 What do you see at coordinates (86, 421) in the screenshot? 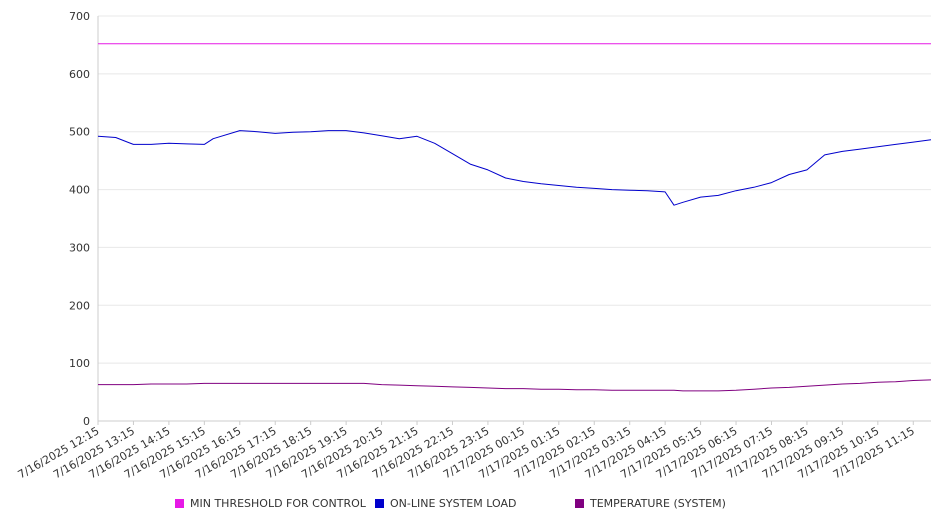
I see `y-tick-label: 0` at bounding box center [86, 421].